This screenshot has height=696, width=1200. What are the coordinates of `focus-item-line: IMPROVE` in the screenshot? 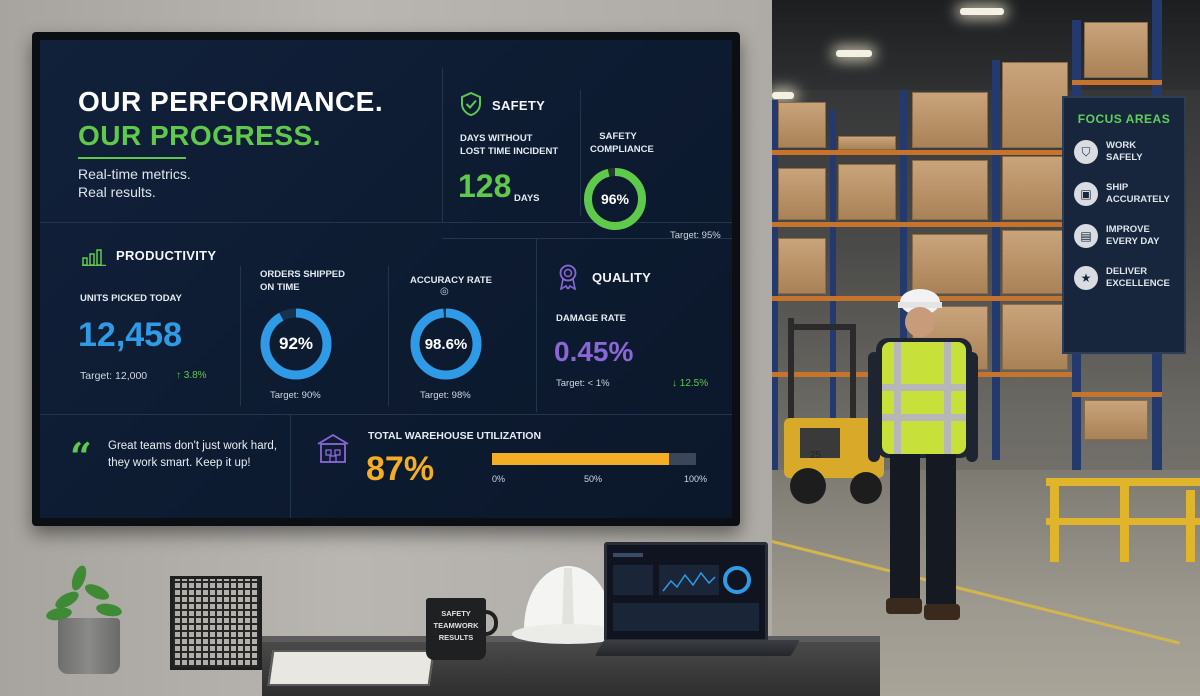 It's located at (1128, 229).